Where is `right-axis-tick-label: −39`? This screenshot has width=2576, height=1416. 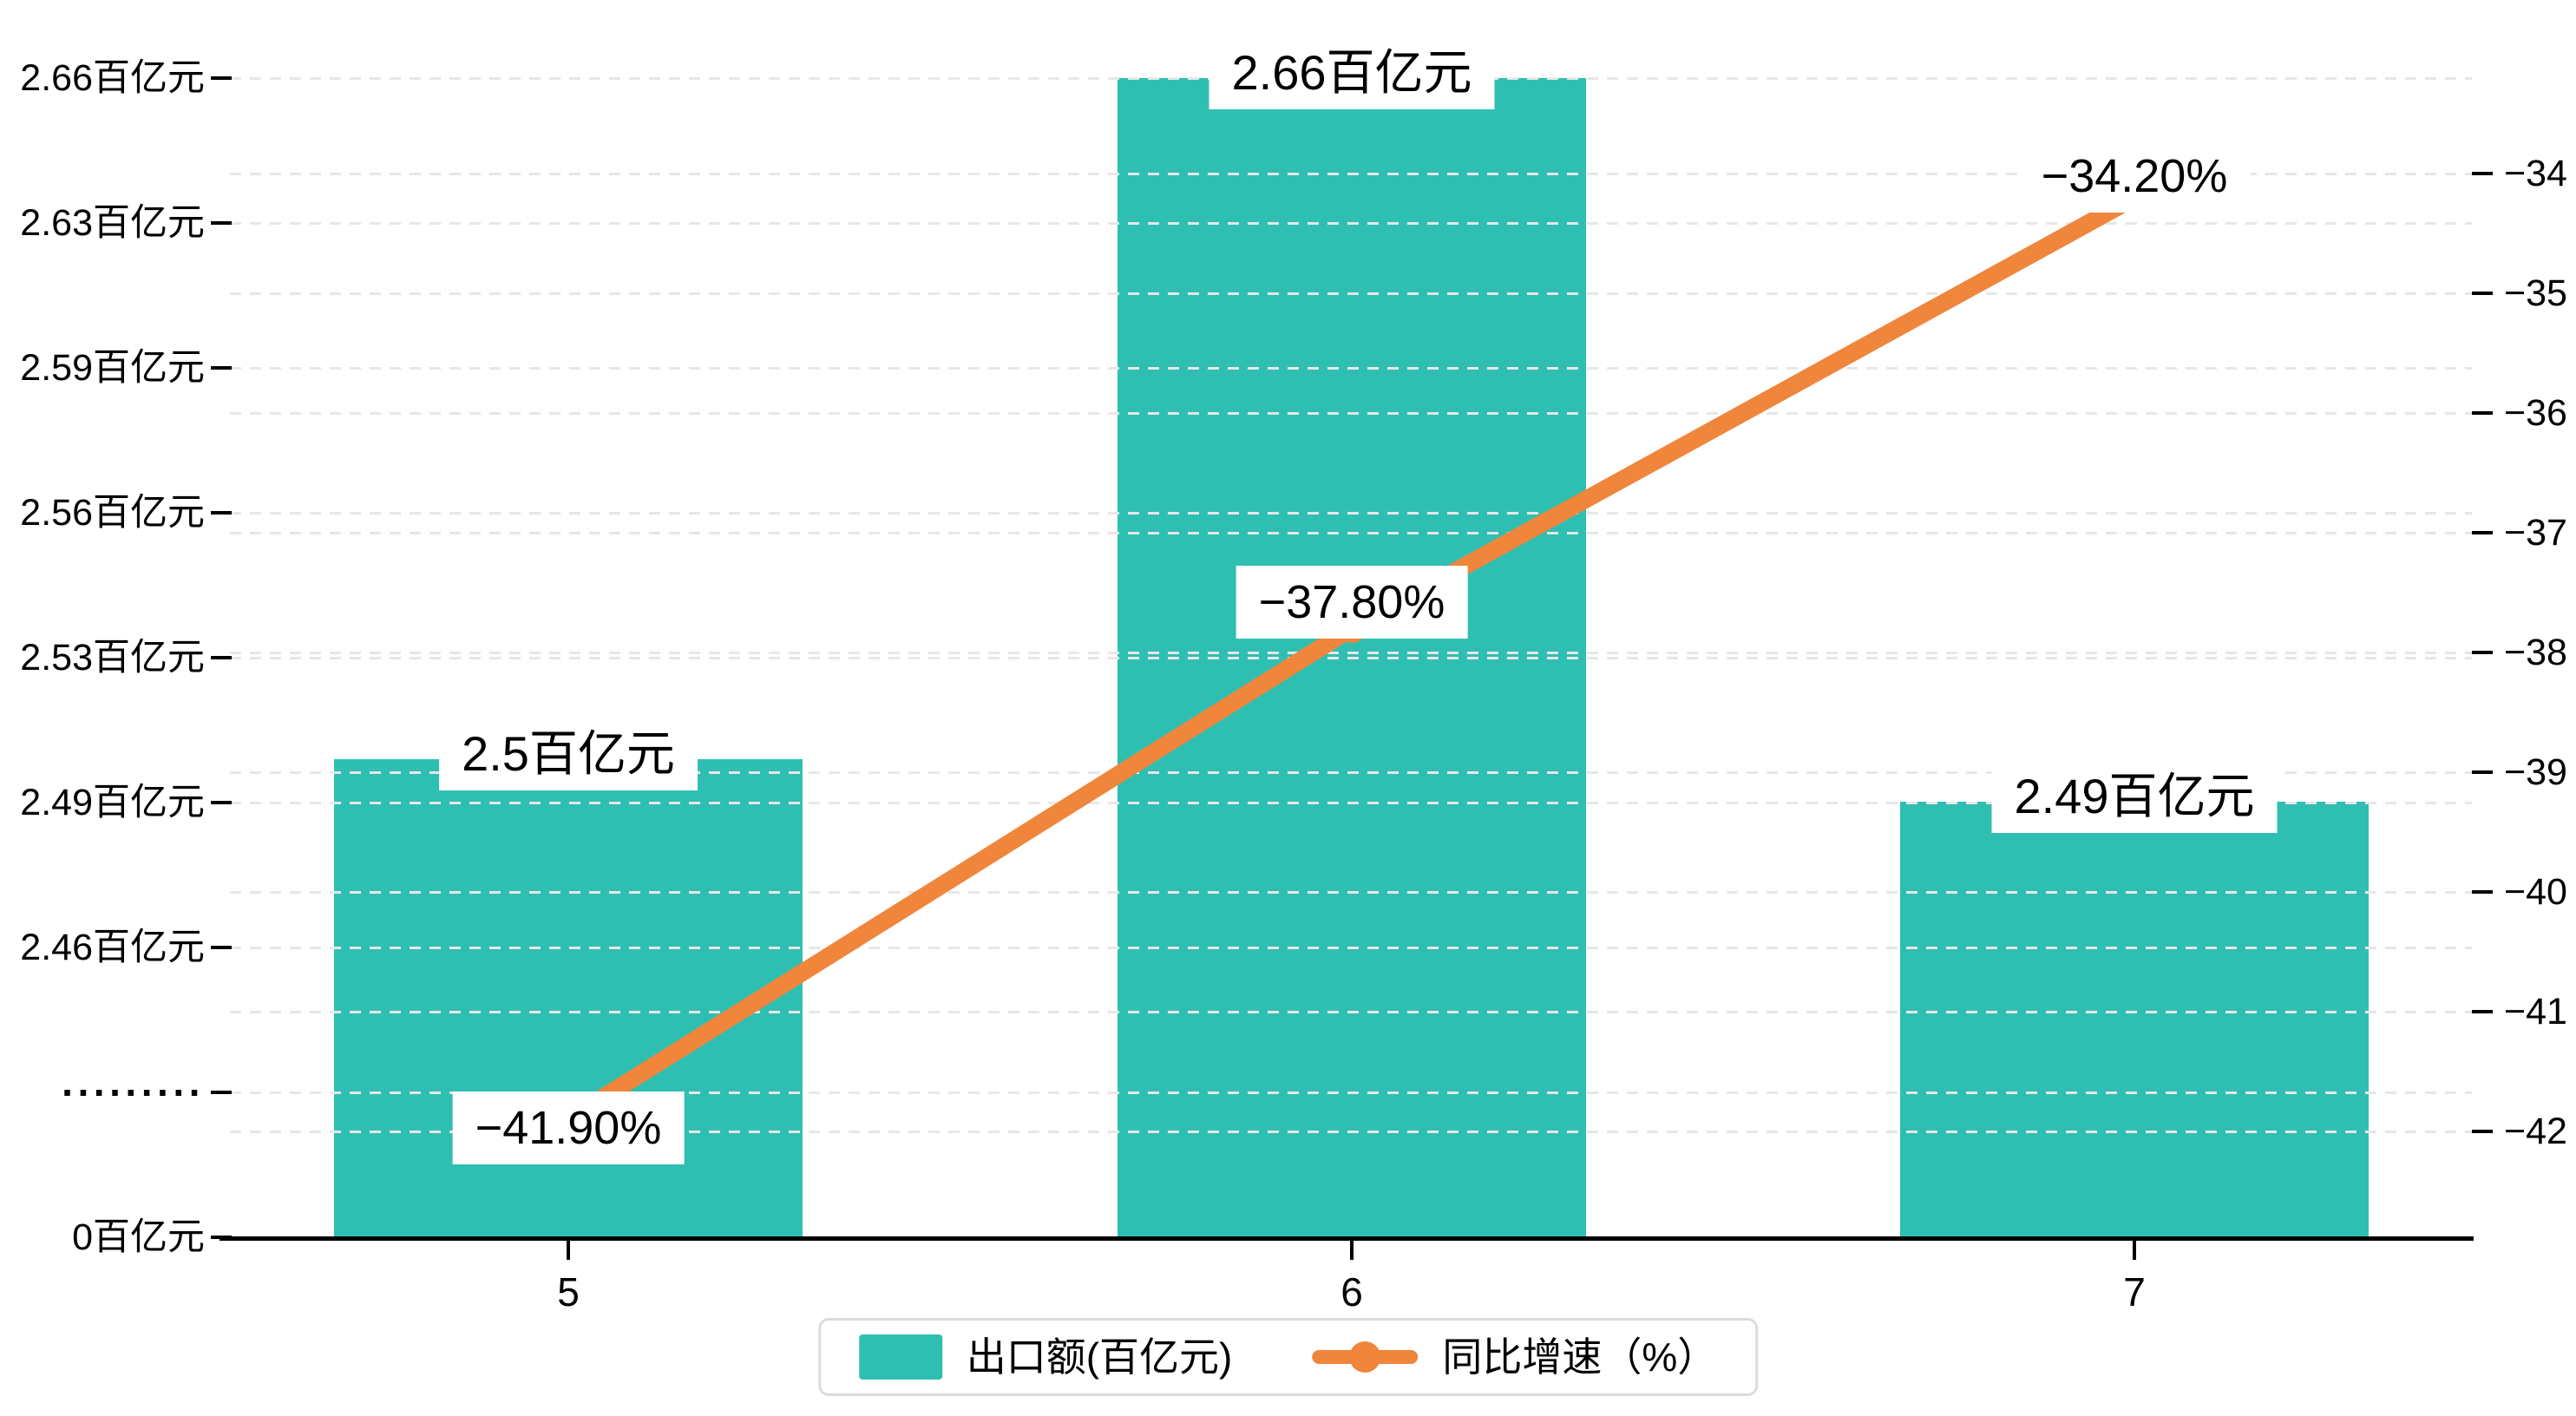
right-axis-tick-label: −39 is located at coordinates (2535, 772).